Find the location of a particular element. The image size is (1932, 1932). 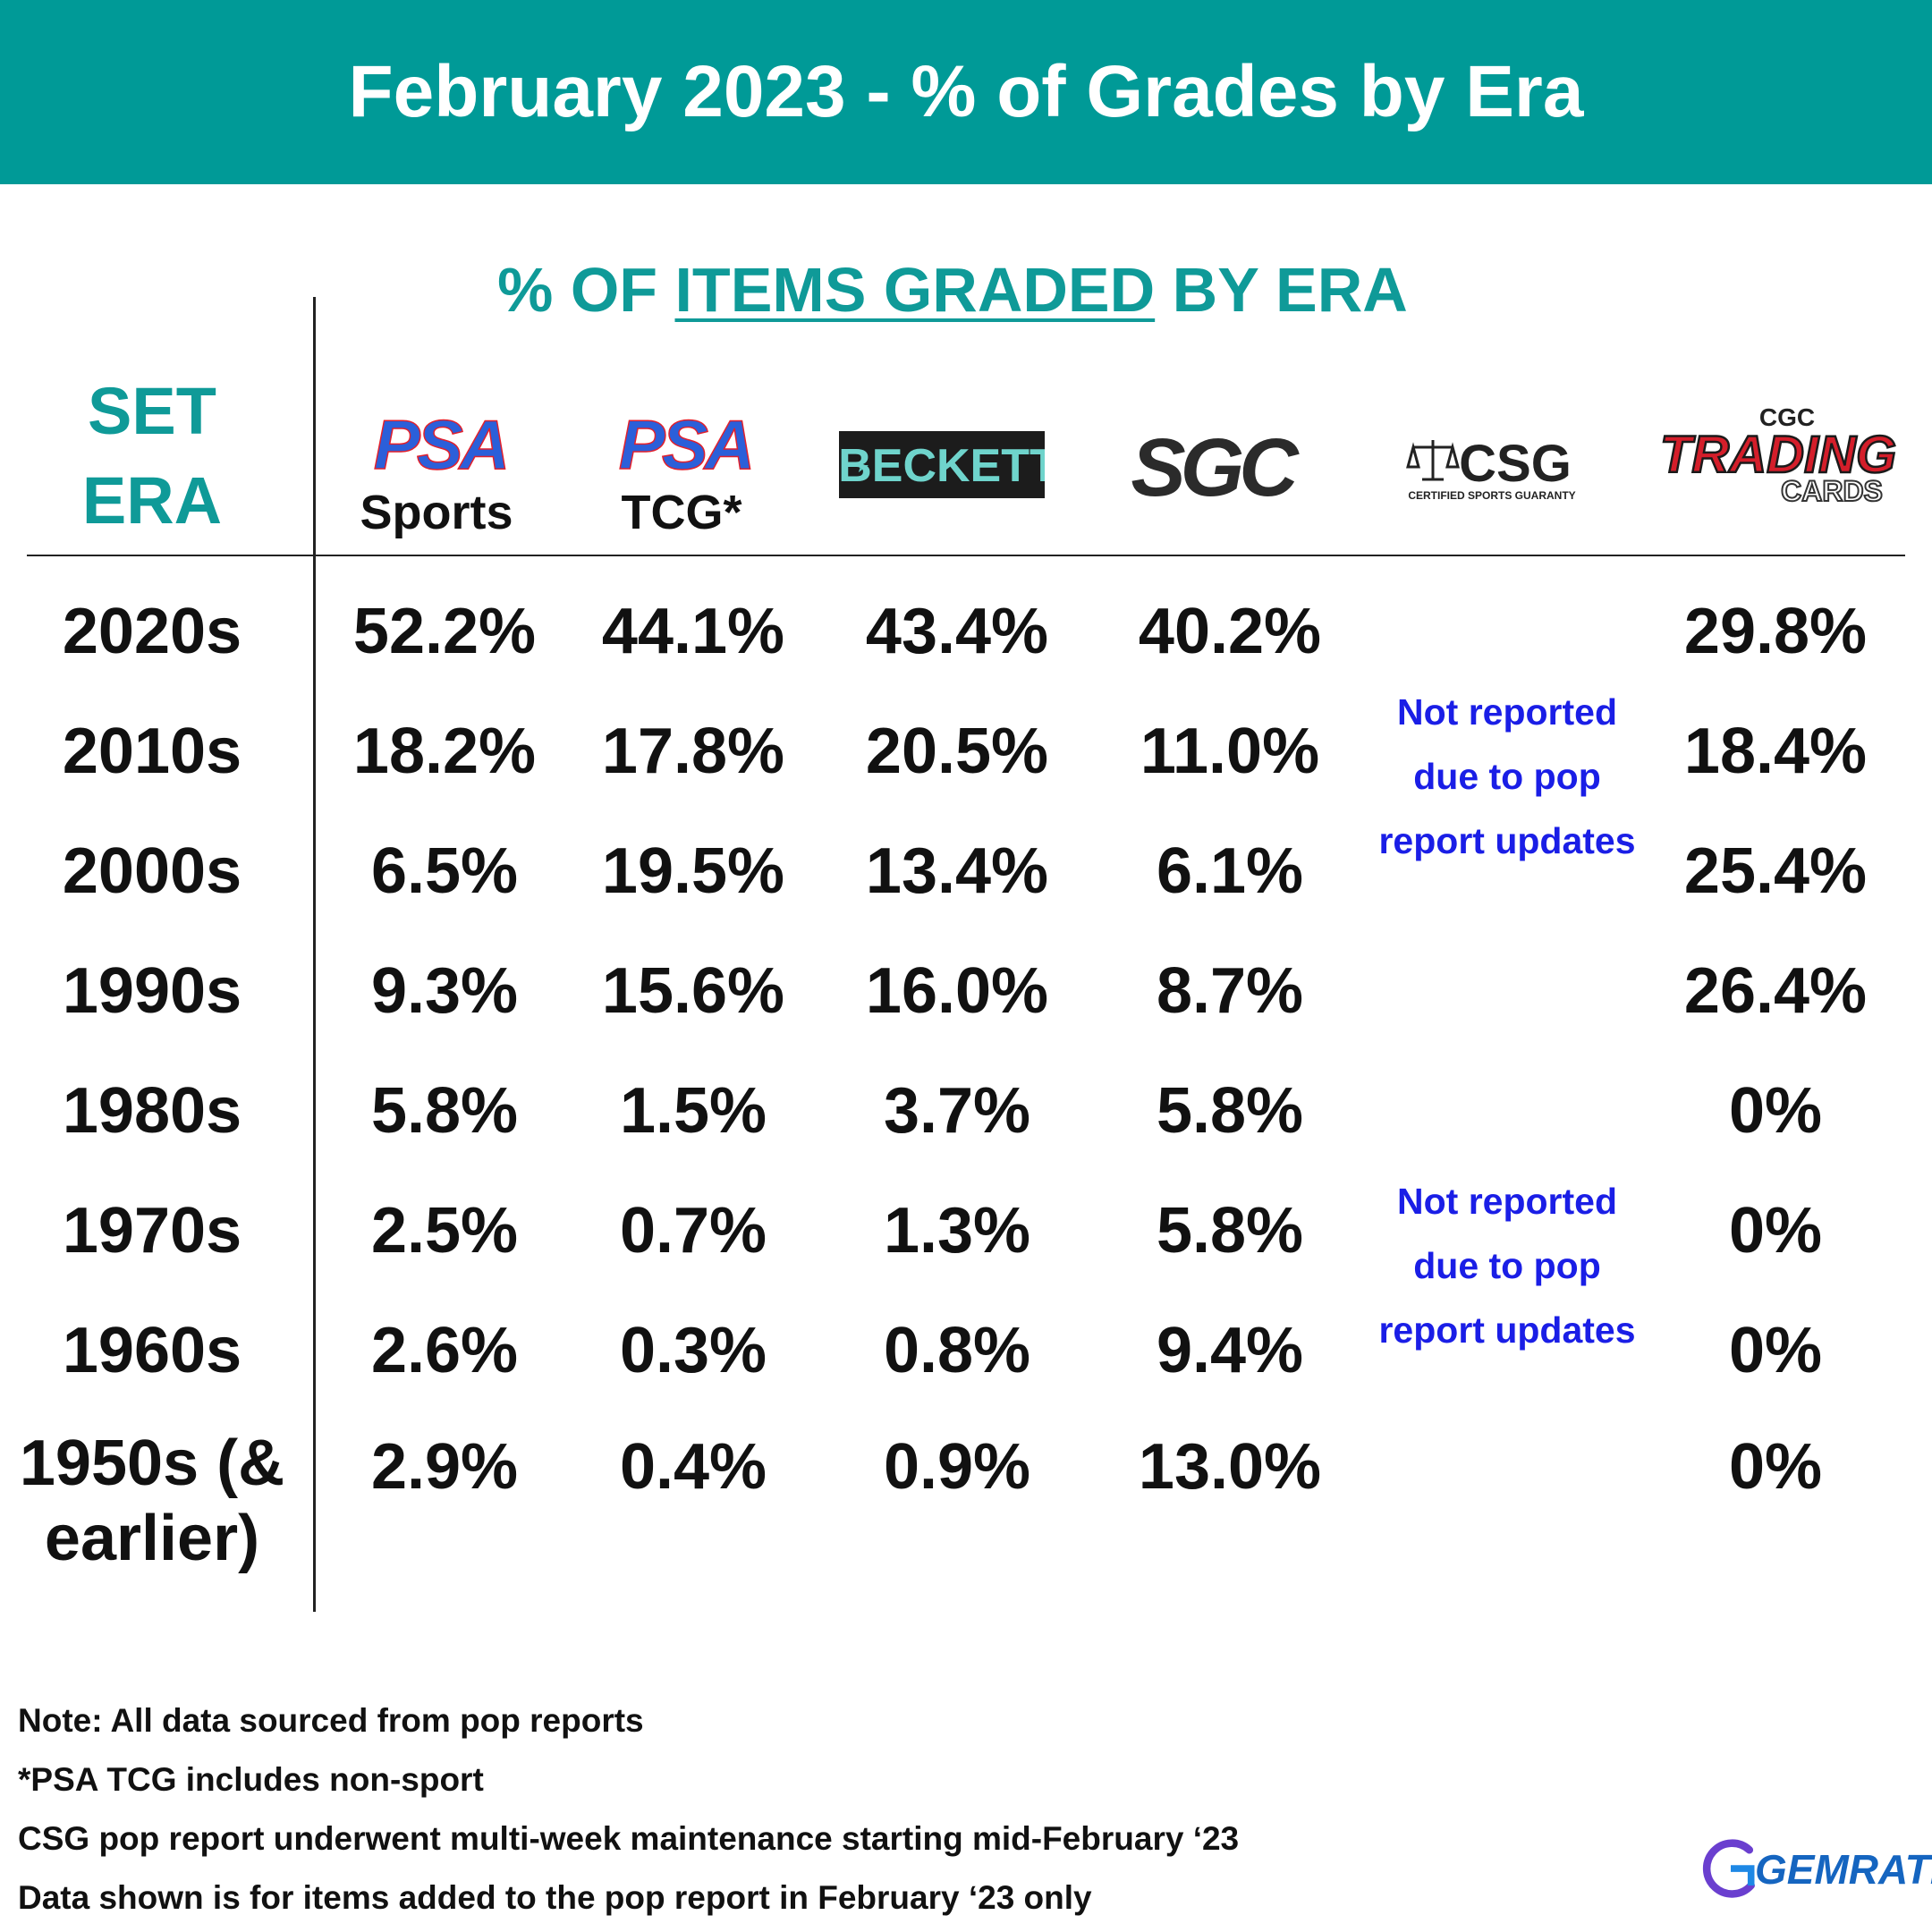

table-cell: 9.3% is located at coordinates (444, 991).